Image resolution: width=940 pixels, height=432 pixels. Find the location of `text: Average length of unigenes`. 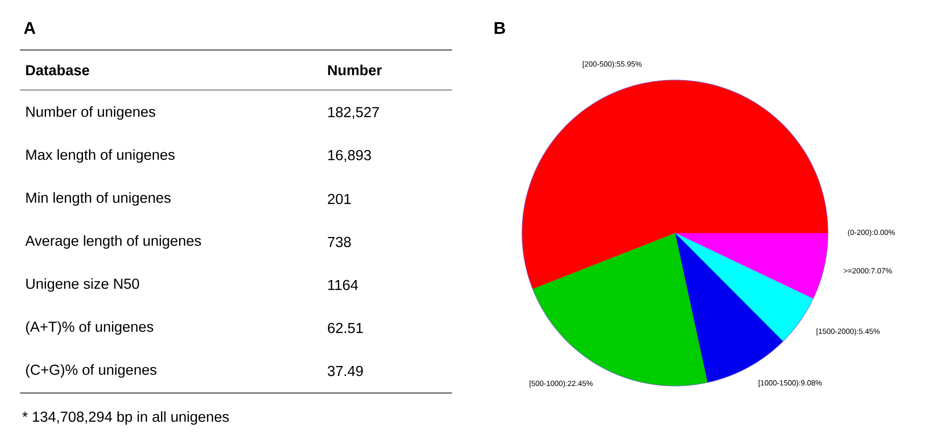

text: Average length of unigenes is located at coordinates (113, 242).